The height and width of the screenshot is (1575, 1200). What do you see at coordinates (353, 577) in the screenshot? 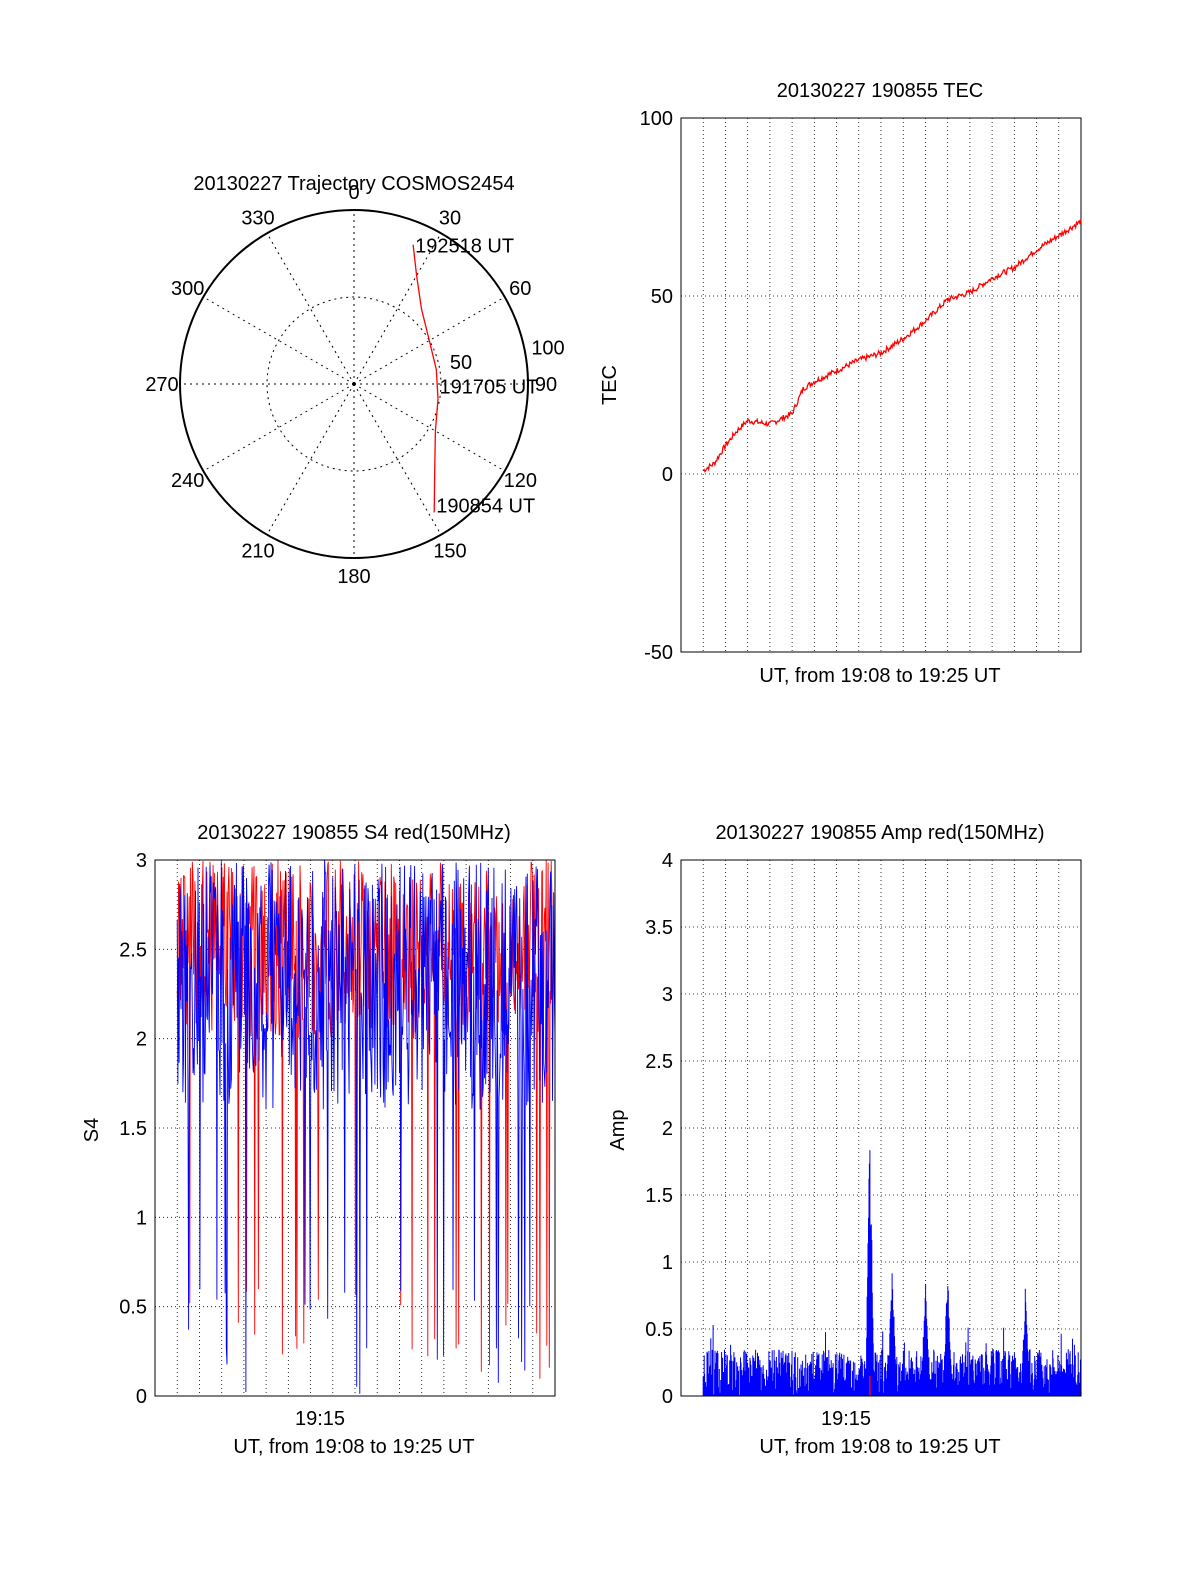
I see `polar-angle-label: 180` at bounding box center [353, 577].